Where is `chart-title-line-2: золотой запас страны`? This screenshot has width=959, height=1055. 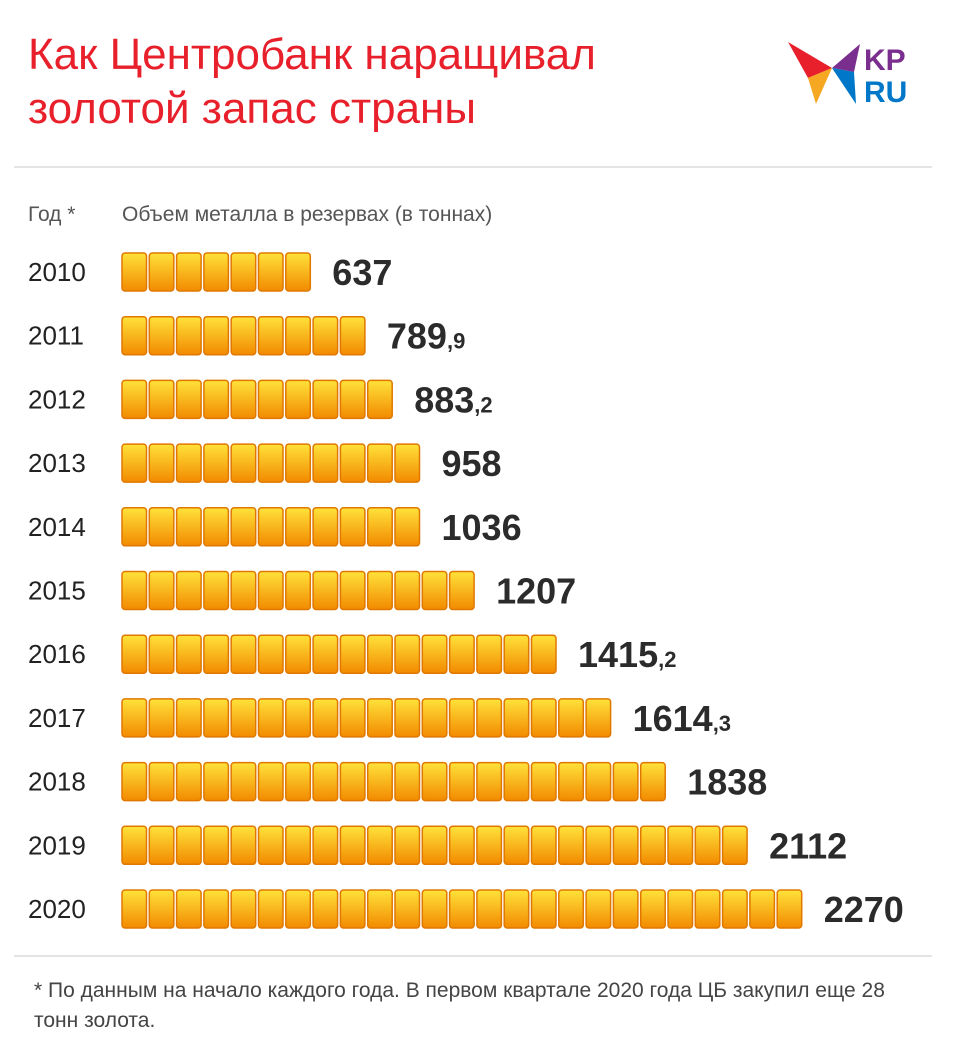
chart-title-line-2: золотой запас страны is located at coordinates (252, 108).